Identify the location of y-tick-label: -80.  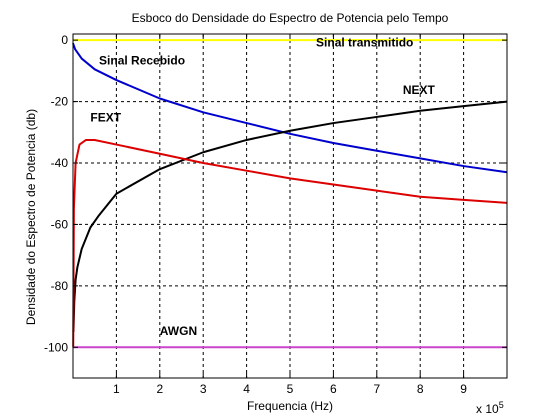
(60, 286).